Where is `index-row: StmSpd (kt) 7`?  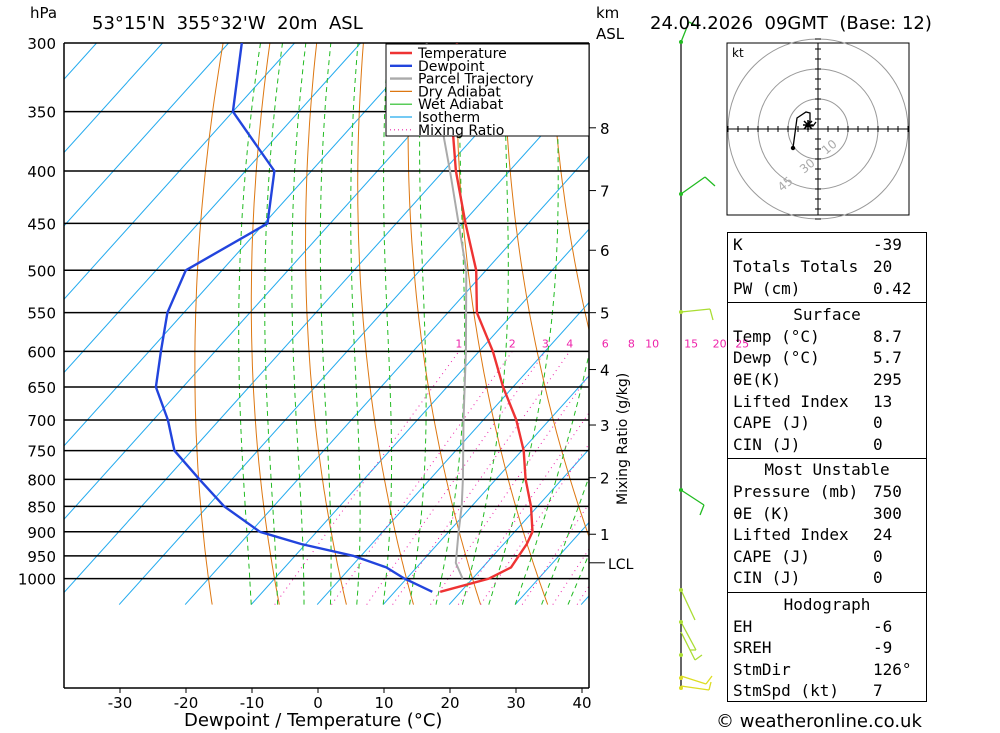
index-row: StmSpd (kt) 7 is located at coordinates (827, 692).